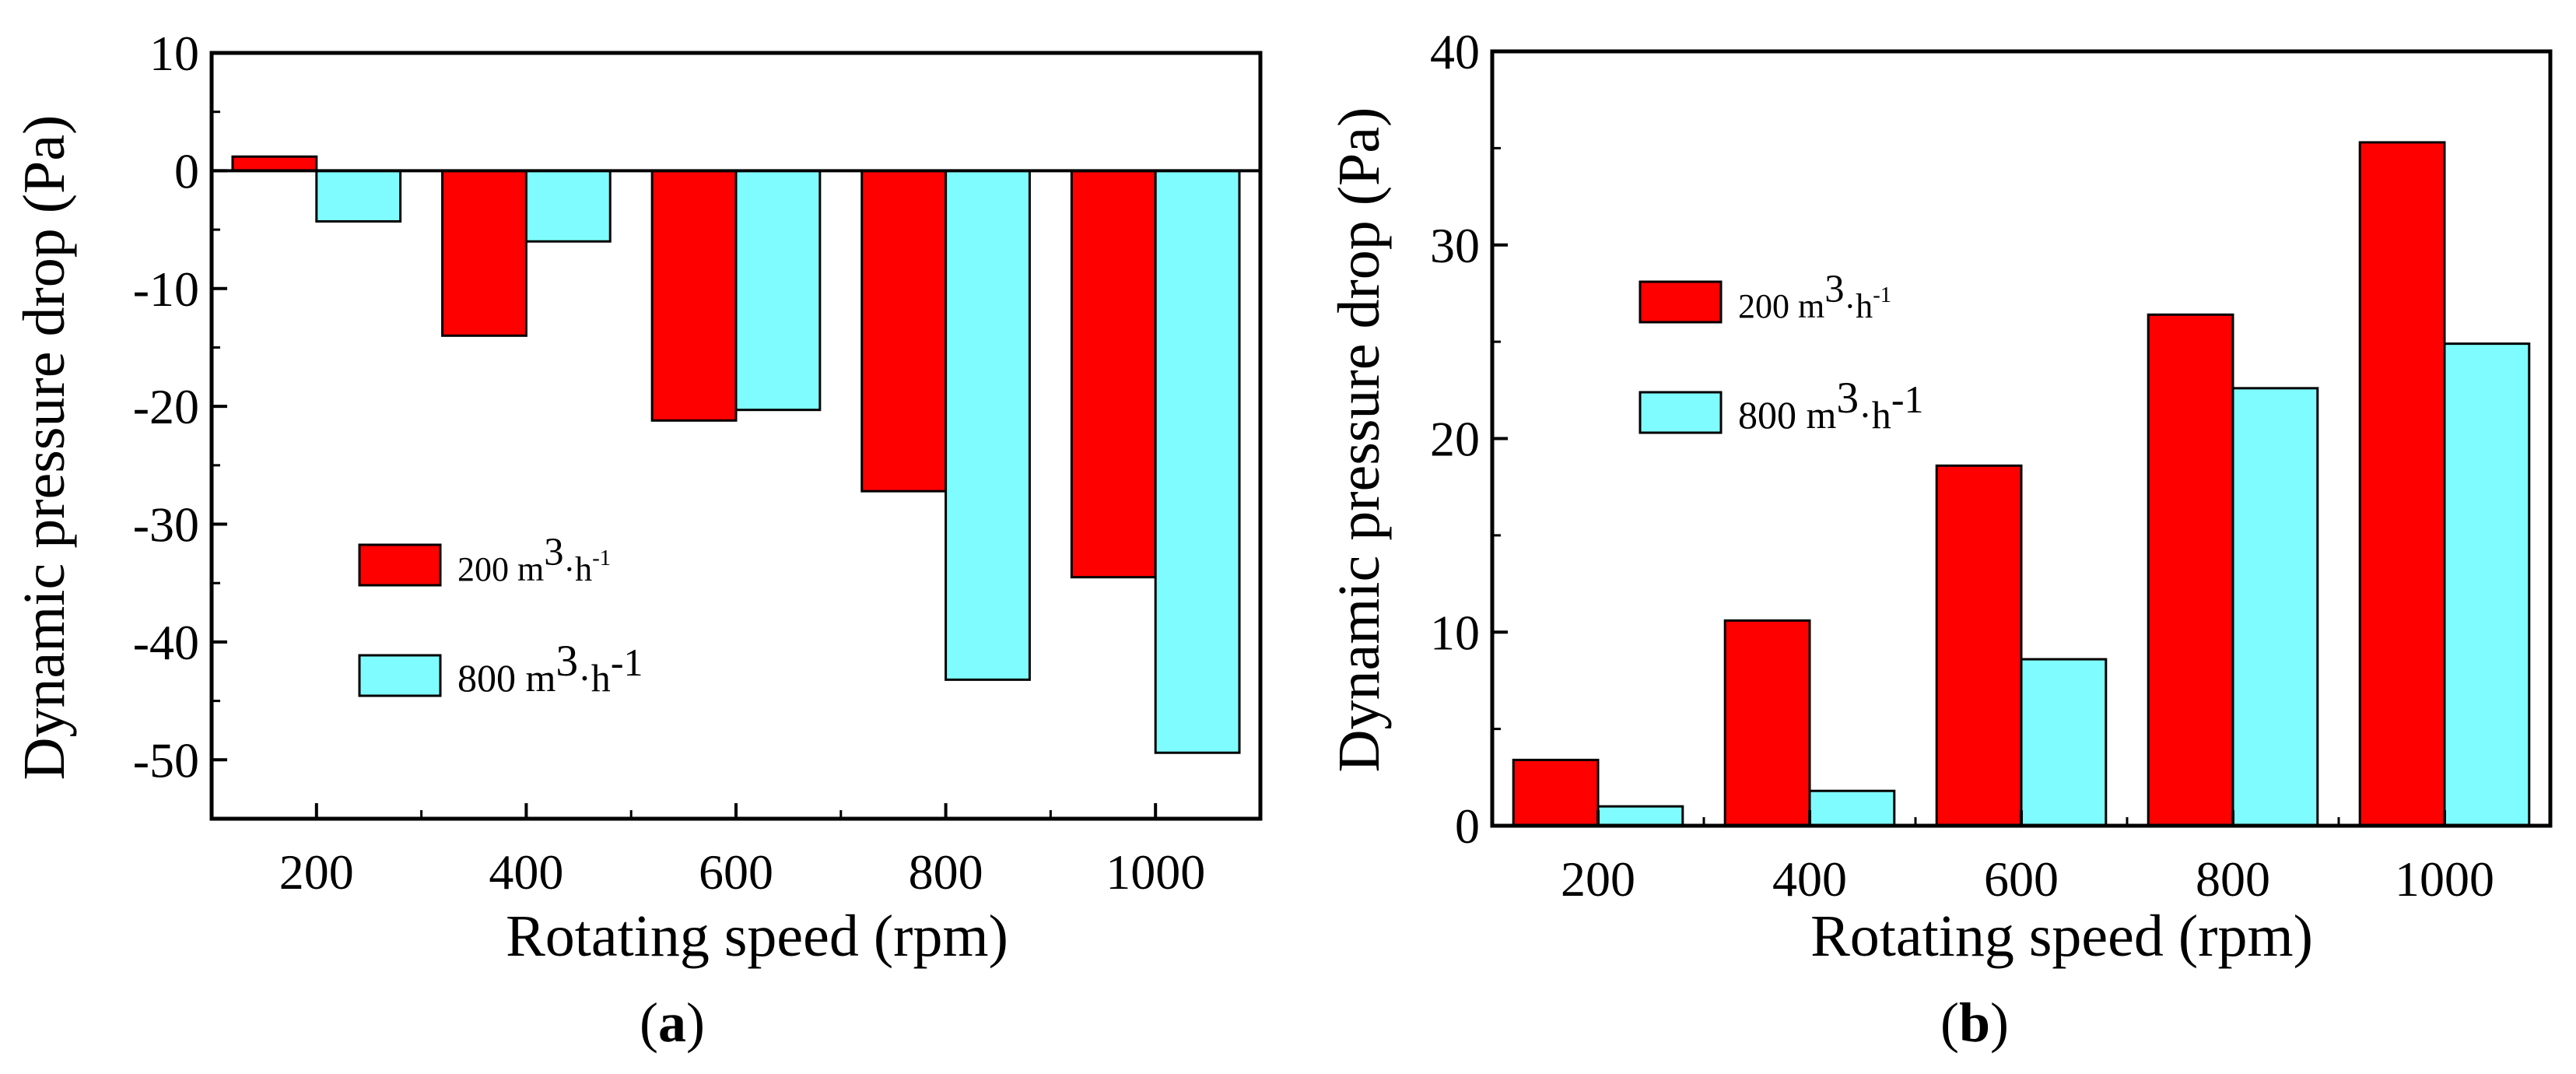  What do you see at coordinates (550, 668) in the screenshot?
I see `chart-a-legend-label-cyan: 800 m3·h-1` at bounding box center [550, 668].